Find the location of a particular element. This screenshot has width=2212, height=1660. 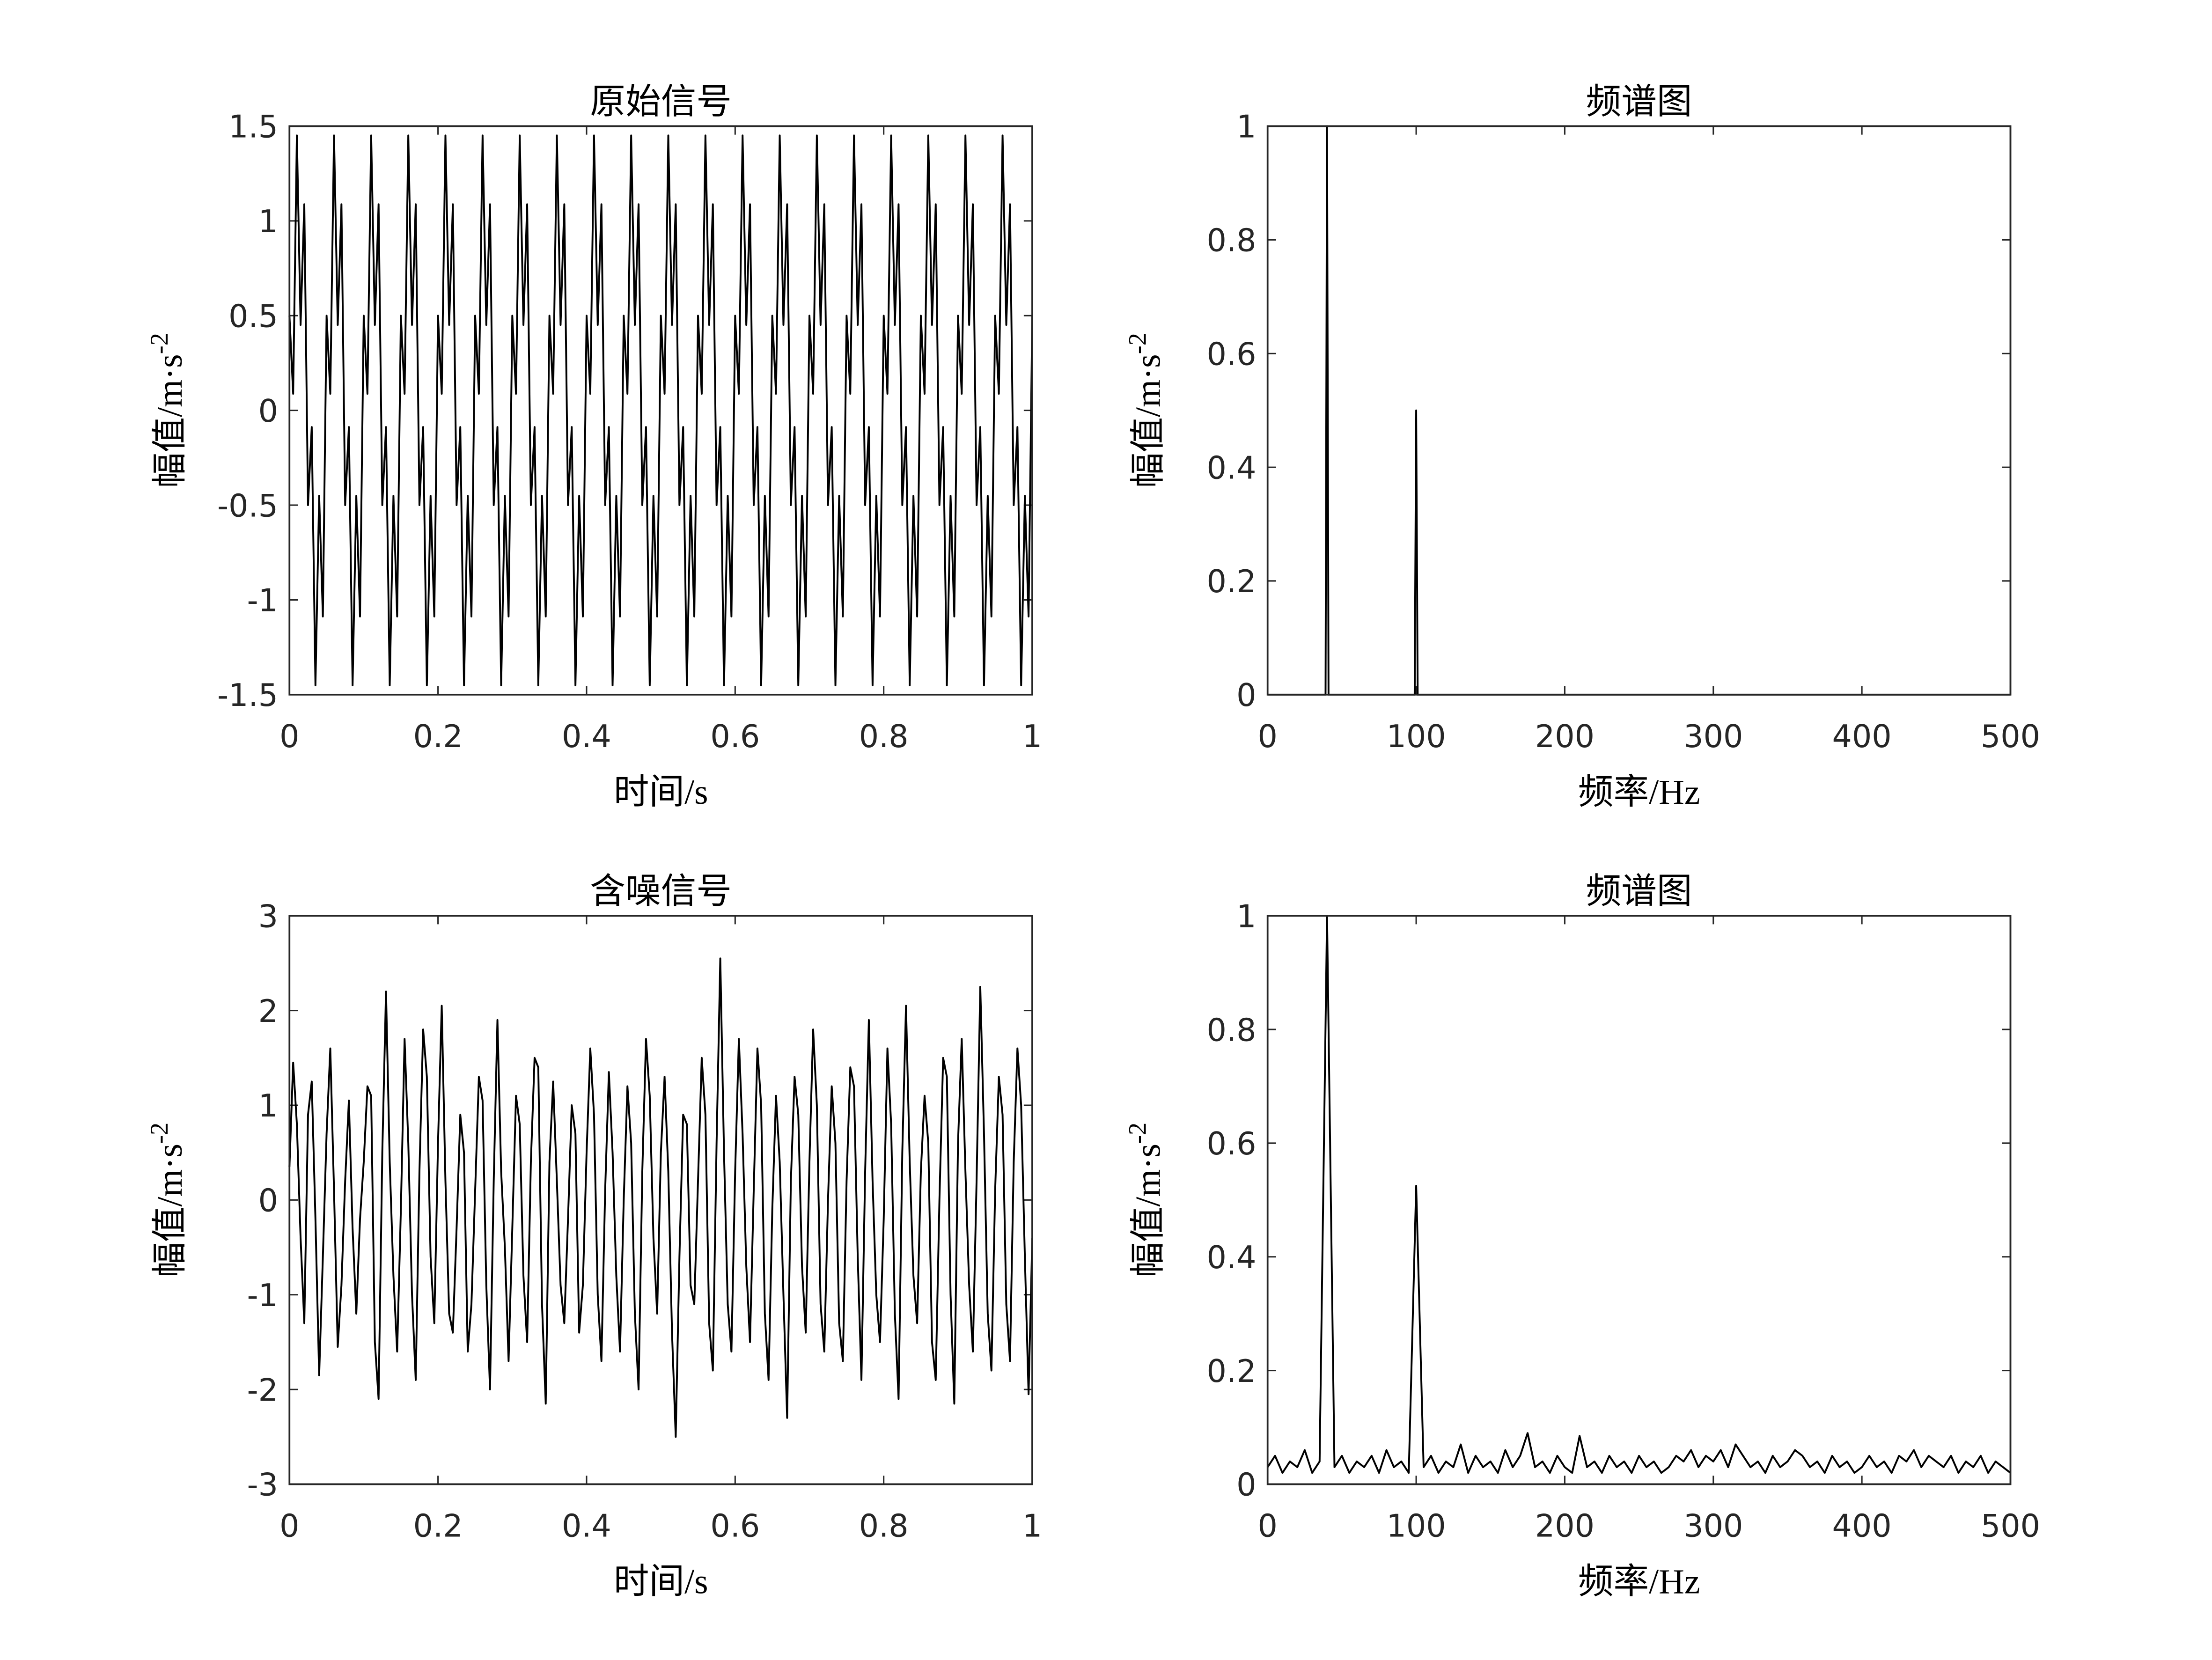

y-tick-label: 3 is located at coordinates (268, 916).